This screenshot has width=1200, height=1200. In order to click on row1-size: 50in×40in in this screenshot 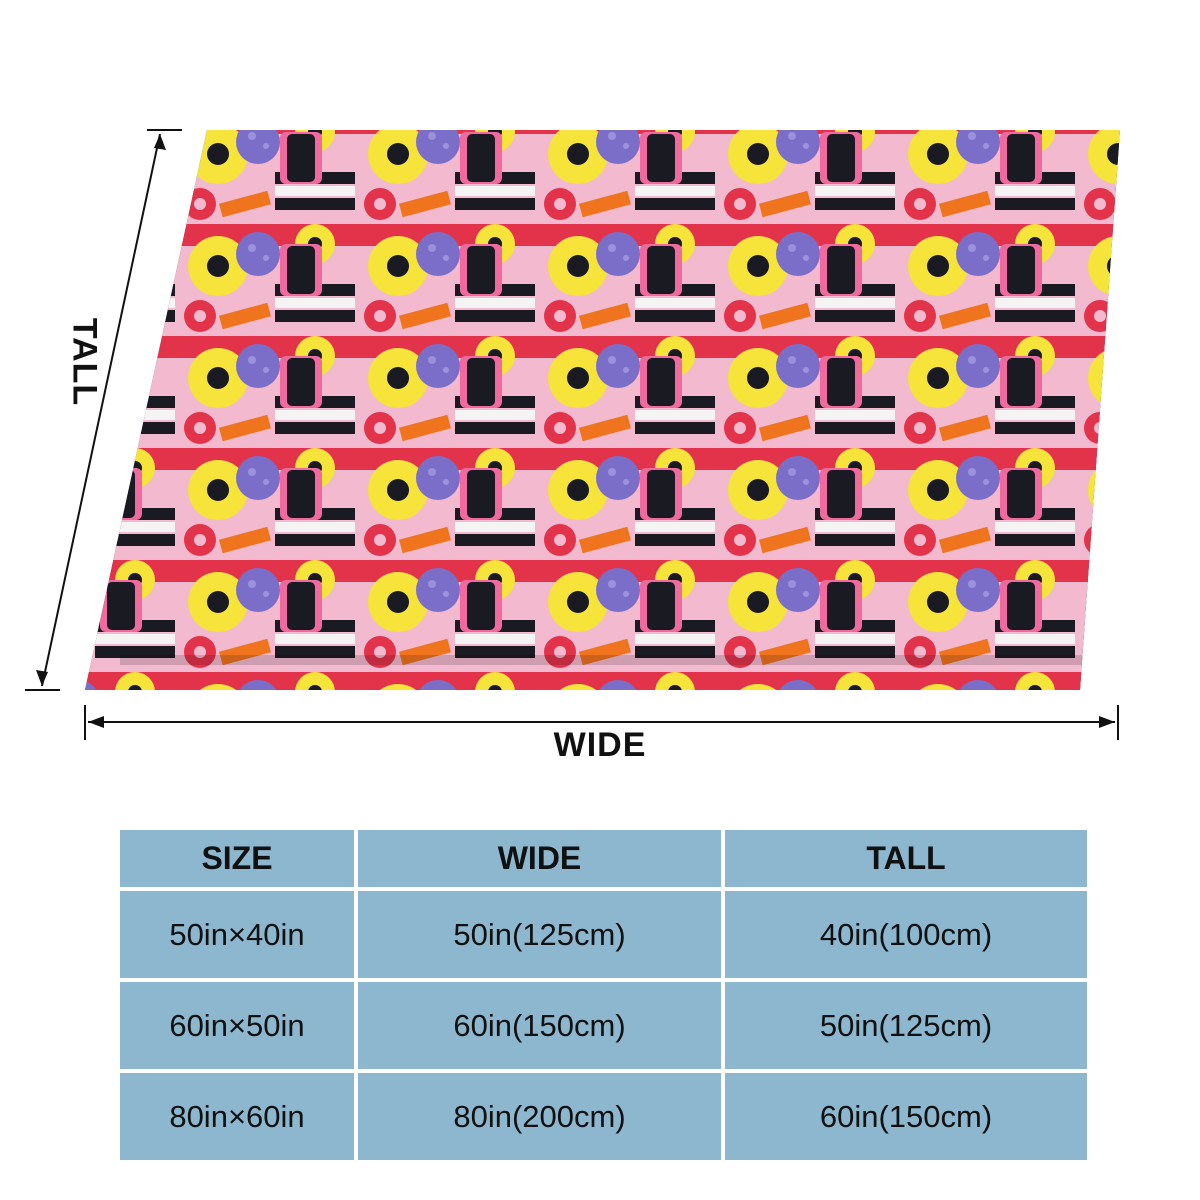, I will do `click(237, 934)`.